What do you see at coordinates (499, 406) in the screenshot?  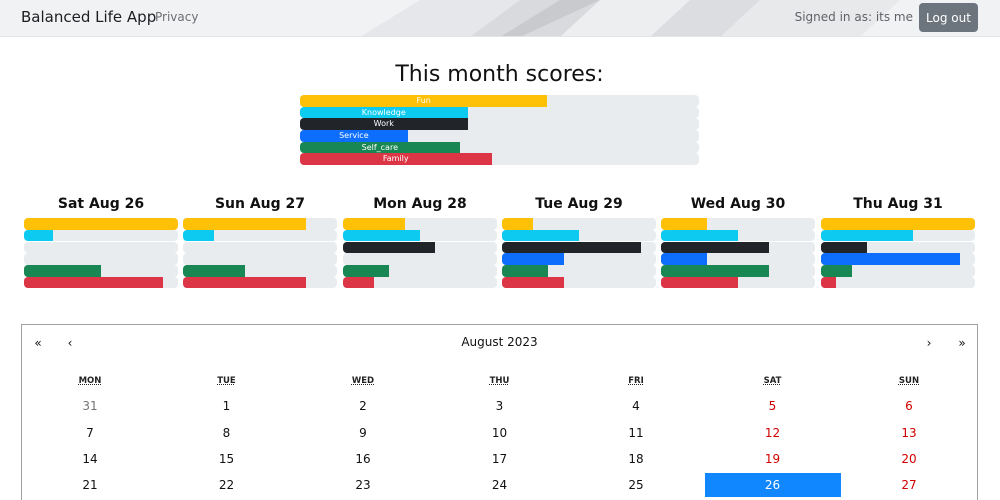 I see `calendar-day: 3` at bounding box center [499, 406].